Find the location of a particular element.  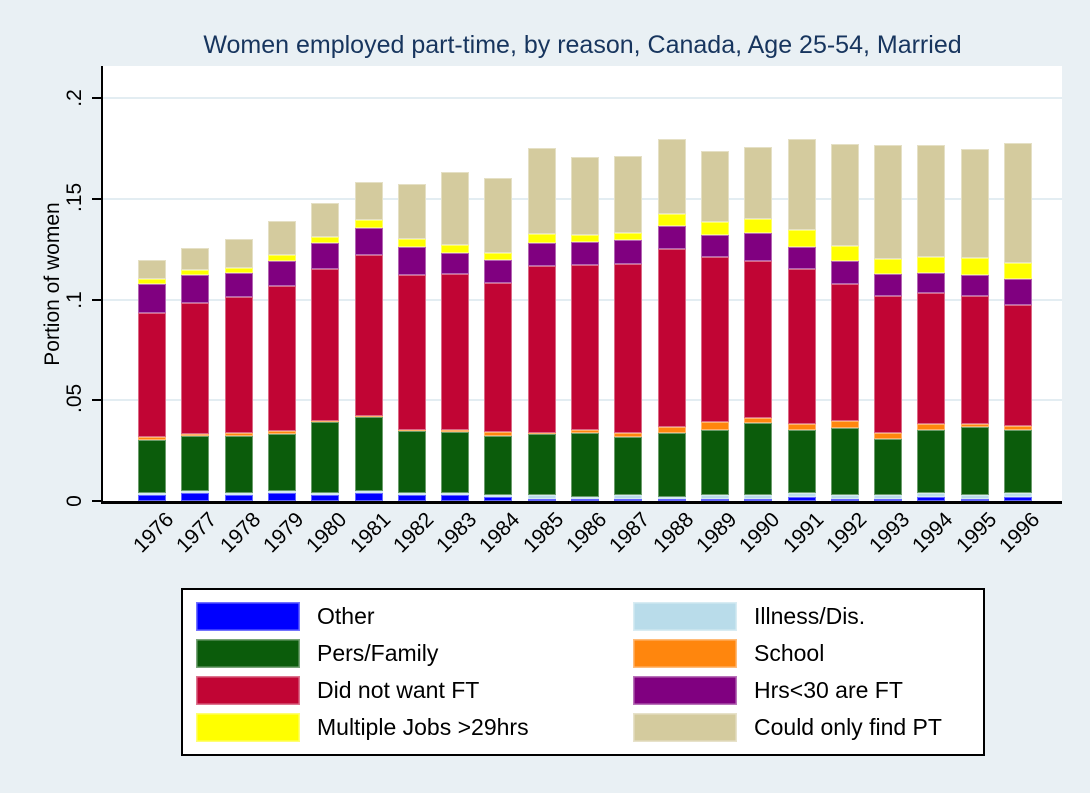

bar-segment-pers-family-1980 is located at coordinates (325, 457).